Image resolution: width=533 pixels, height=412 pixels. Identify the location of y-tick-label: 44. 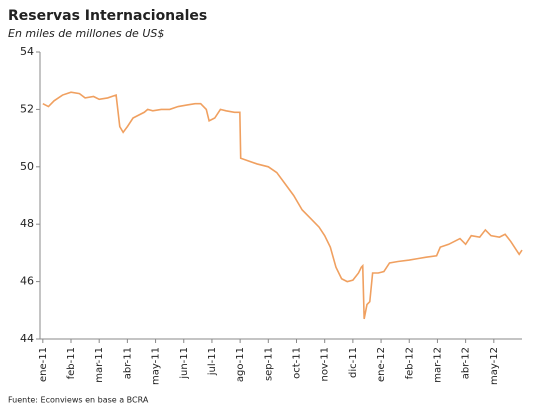
(27, 338).